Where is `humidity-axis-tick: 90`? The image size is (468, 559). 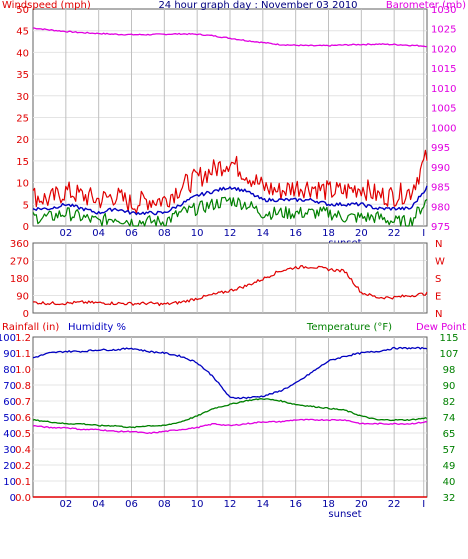 humidity-axis-tick: 90 is located at coordinates (9, 354).